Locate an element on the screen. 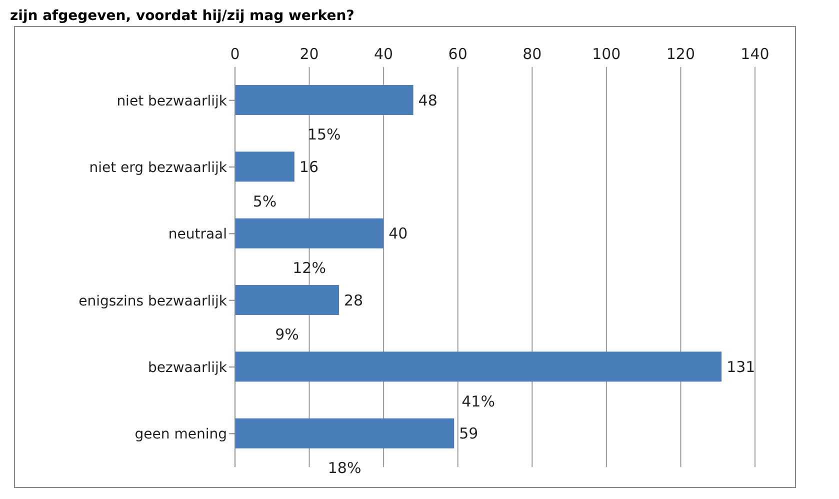  y-tick-label: bezwaarlijk is located at coordinates (188, 368).